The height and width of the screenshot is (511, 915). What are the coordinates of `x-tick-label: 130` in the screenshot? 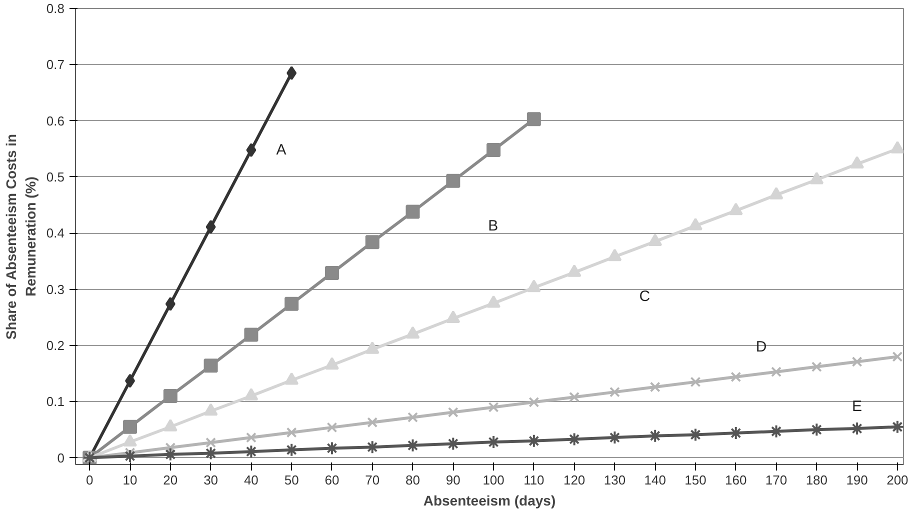 It's located at (615, 480).